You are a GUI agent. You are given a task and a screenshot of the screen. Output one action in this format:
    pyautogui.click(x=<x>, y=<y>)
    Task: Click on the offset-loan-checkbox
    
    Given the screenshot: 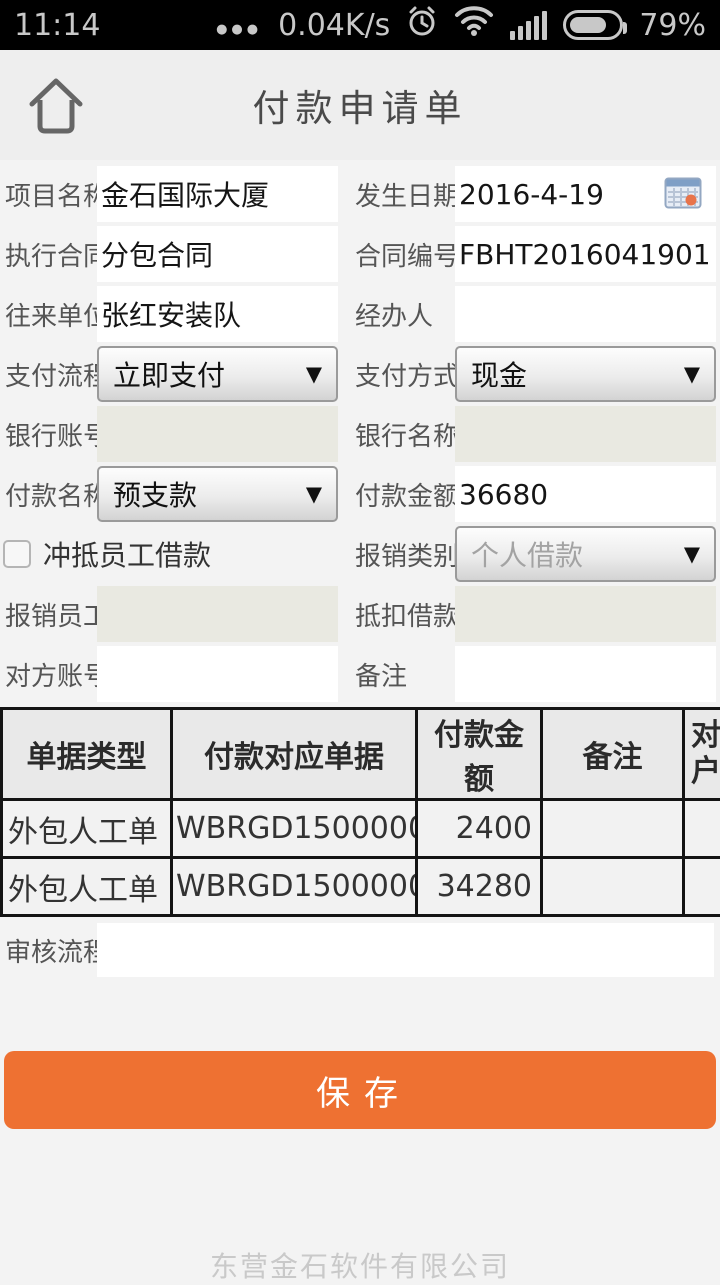 What is the action you would take?
    pyautogui.click(x=17, y=554)
    